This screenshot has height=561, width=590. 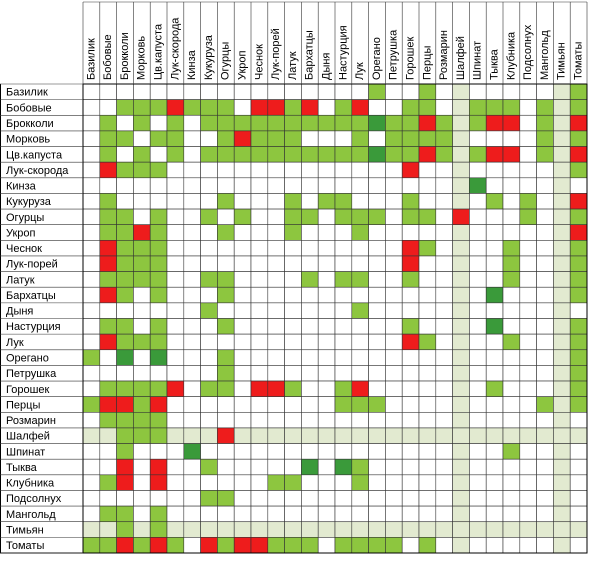 I want to click on column-label: Орегано, so click(x=377, y=58).